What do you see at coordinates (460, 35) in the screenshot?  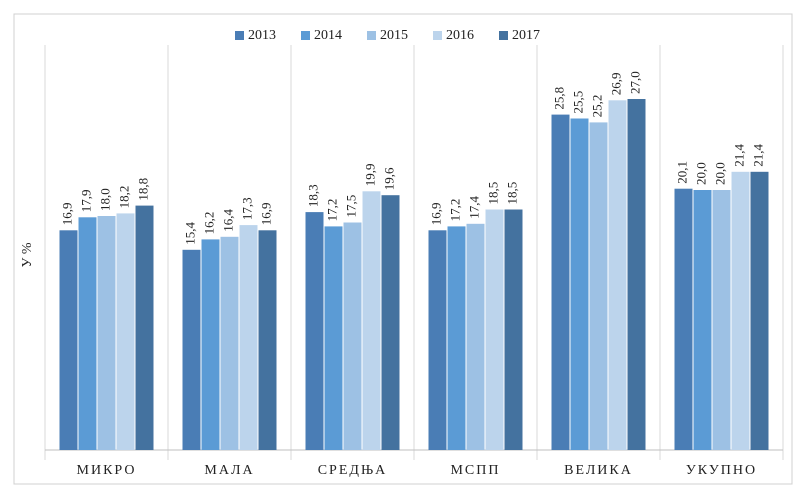 I see `legend-label: 2016` at bounding box center [460, 35].